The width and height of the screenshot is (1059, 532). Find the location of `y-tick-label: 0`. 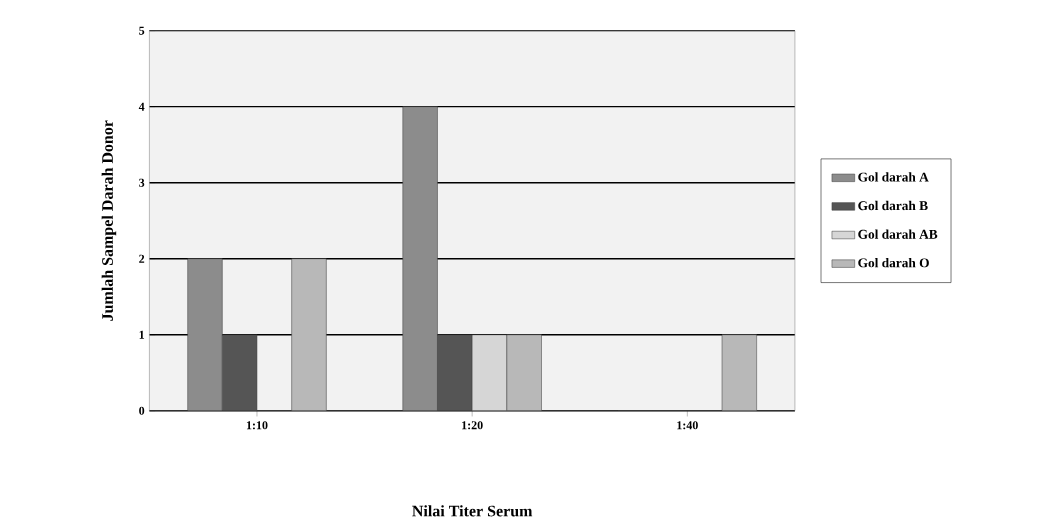

y-tick-label: 0 is located at coordinates (142, 410).